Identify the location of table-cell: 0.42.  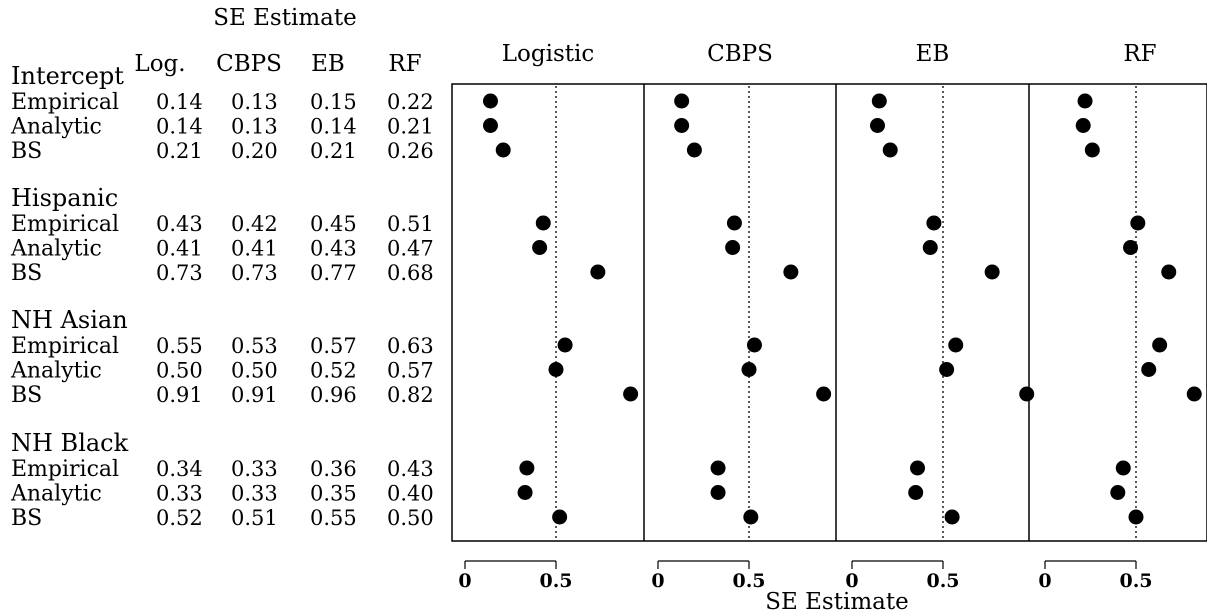
(254, 224).